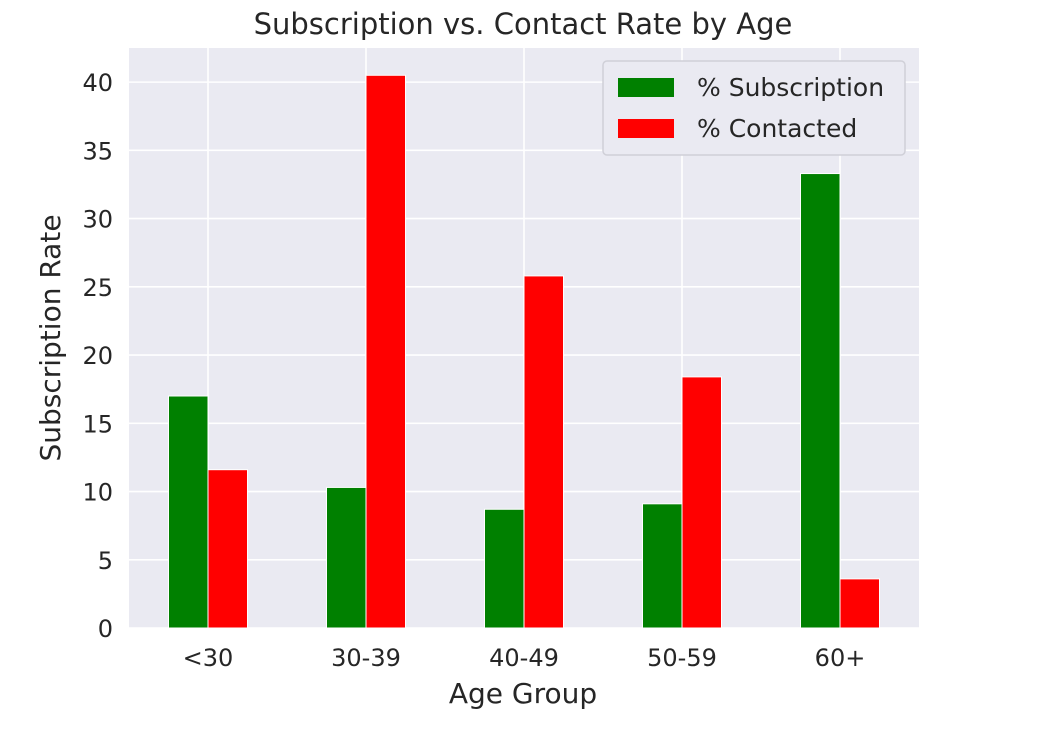 Image resolution: width=1052 pixels, height=737 pixels. I want to click on x-axis-label: Age Group, so click(523, 693).